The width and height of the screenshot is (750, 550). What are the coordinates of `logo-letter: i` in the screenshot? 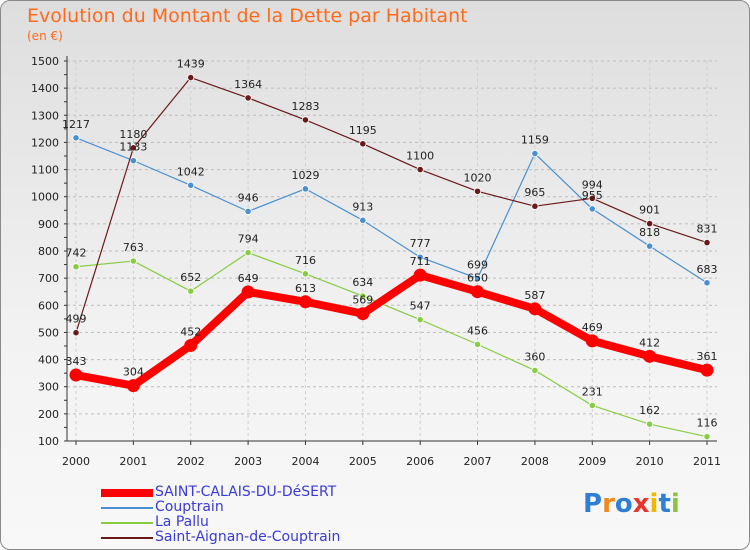 It's located at (654, 504).